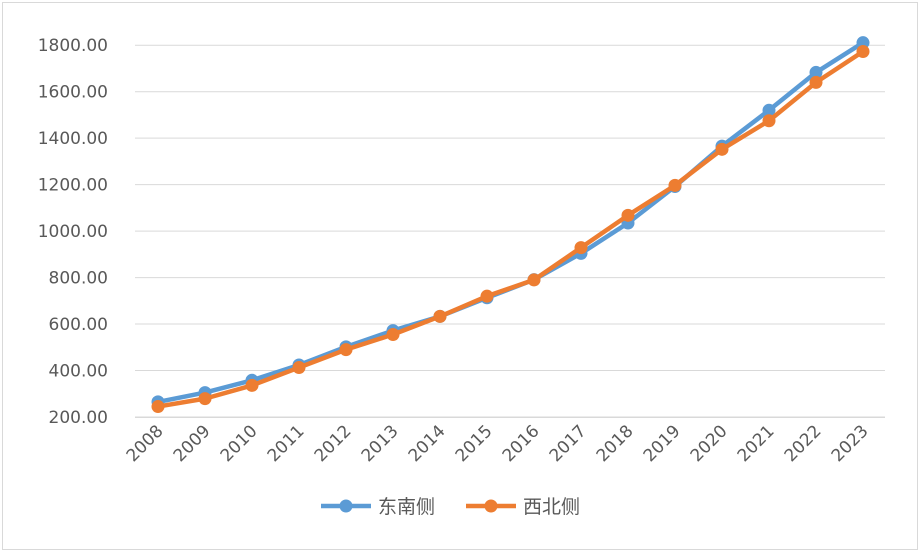  Describe the element at coordinates (850, 443) in the screenshot. I see `x-tick-label: 2023` at that location.